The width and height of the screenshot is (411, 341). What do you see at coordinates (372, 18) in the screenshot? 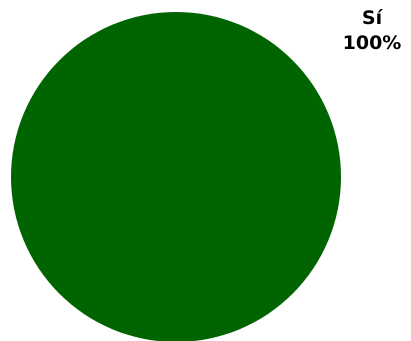
I see `slice-category-label: Sí` at bounding box center [372, 18].